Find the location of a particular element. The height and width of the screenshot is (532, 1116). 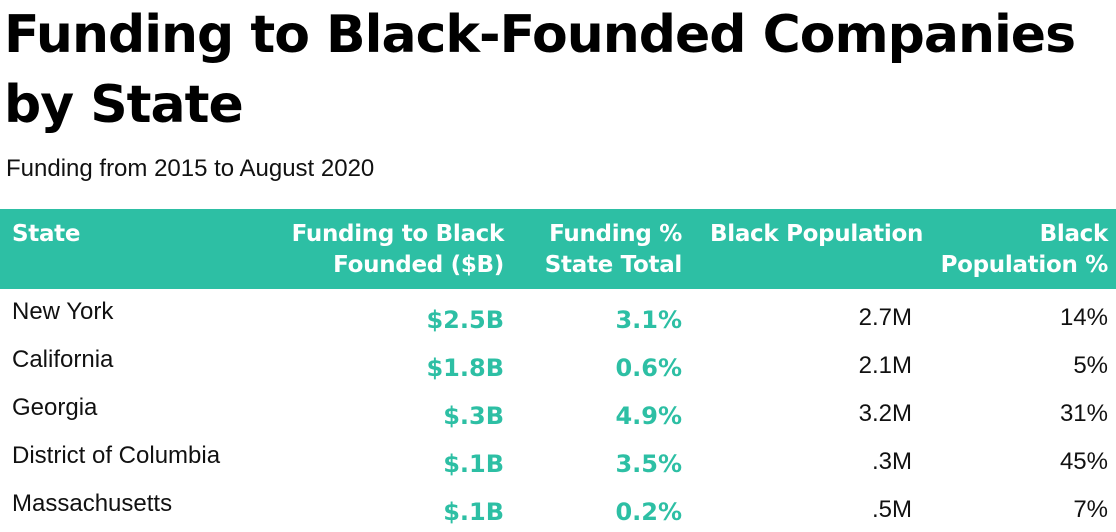

black-population-pct-cell: 7% is located at coordinates (1090, 509).